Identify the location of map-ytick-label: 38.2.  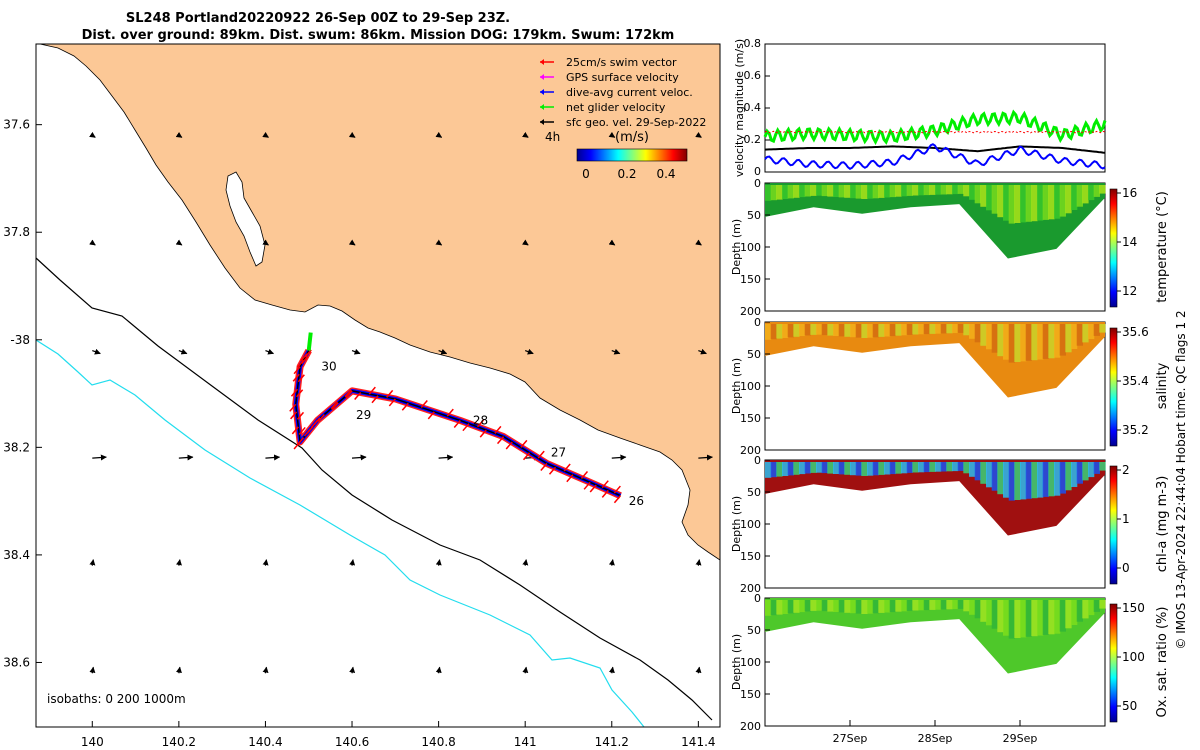
(16, 447).